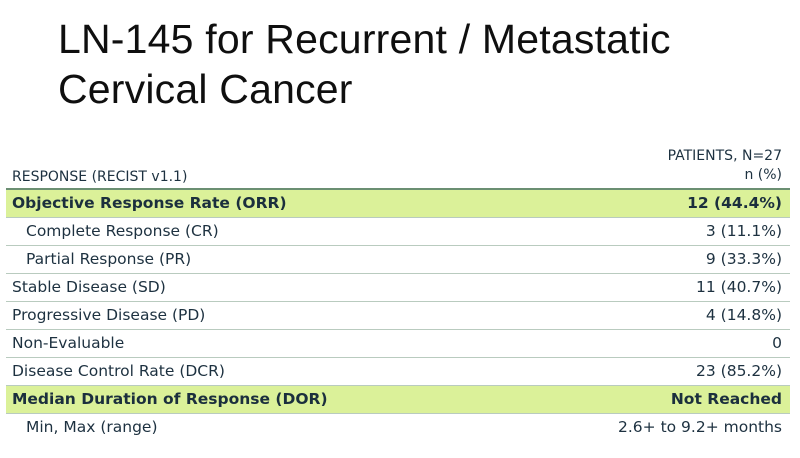  What do you see at coordinates (739, 287) in the screenshot?
I see `row-value: 11 (40.7%)` at bounding box center [739, 287].